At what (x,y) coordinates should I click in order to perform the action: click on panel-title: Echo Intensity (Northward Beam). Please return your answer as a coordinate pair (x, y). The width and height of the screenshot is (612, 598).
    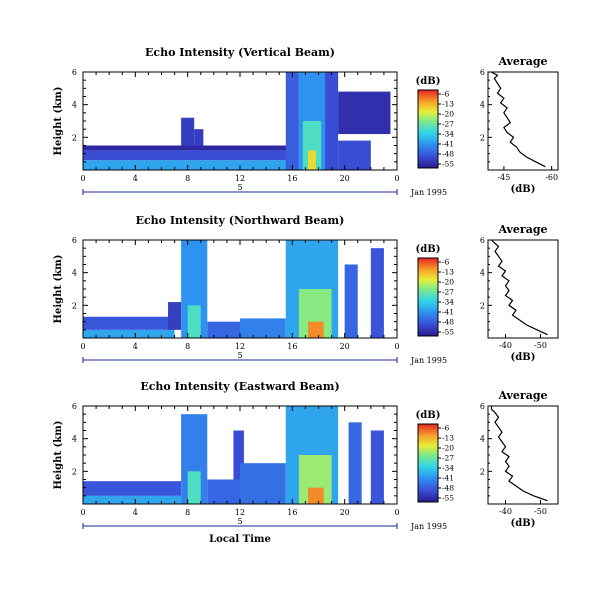
    Looking at the image, I should click on (240, 220).